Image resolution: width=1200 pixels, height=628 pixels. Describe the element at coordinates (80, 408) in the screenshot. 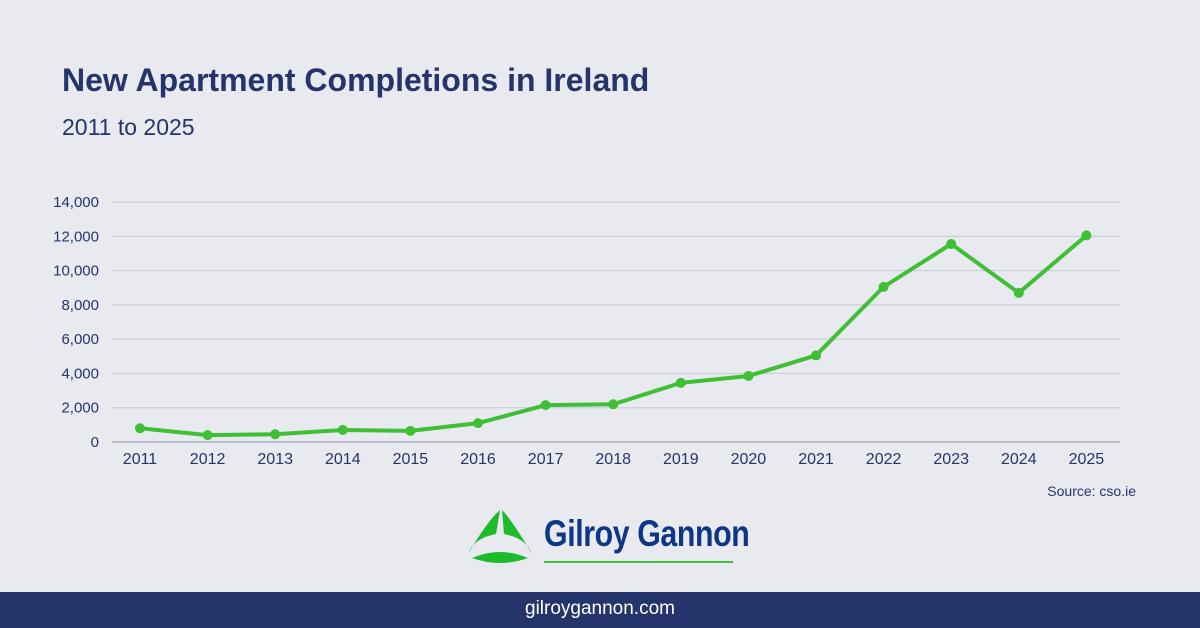

I see `y-tick-label: 2,000` at that location.